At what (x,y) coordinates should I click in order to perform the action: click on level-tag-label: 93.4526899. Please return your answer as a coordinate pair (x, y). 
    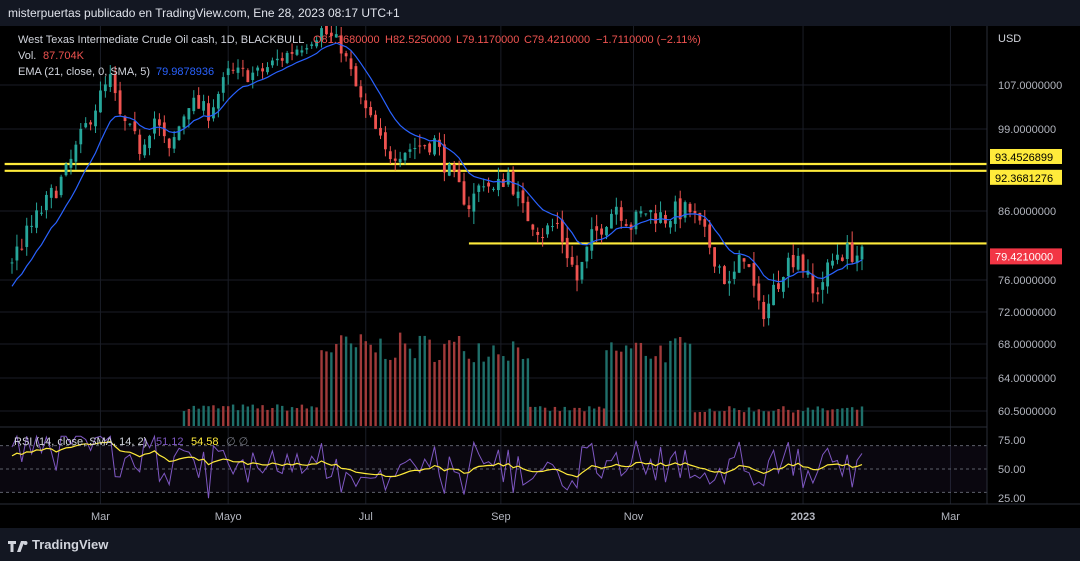
    Looking at the image, I should click on (1024, 158).